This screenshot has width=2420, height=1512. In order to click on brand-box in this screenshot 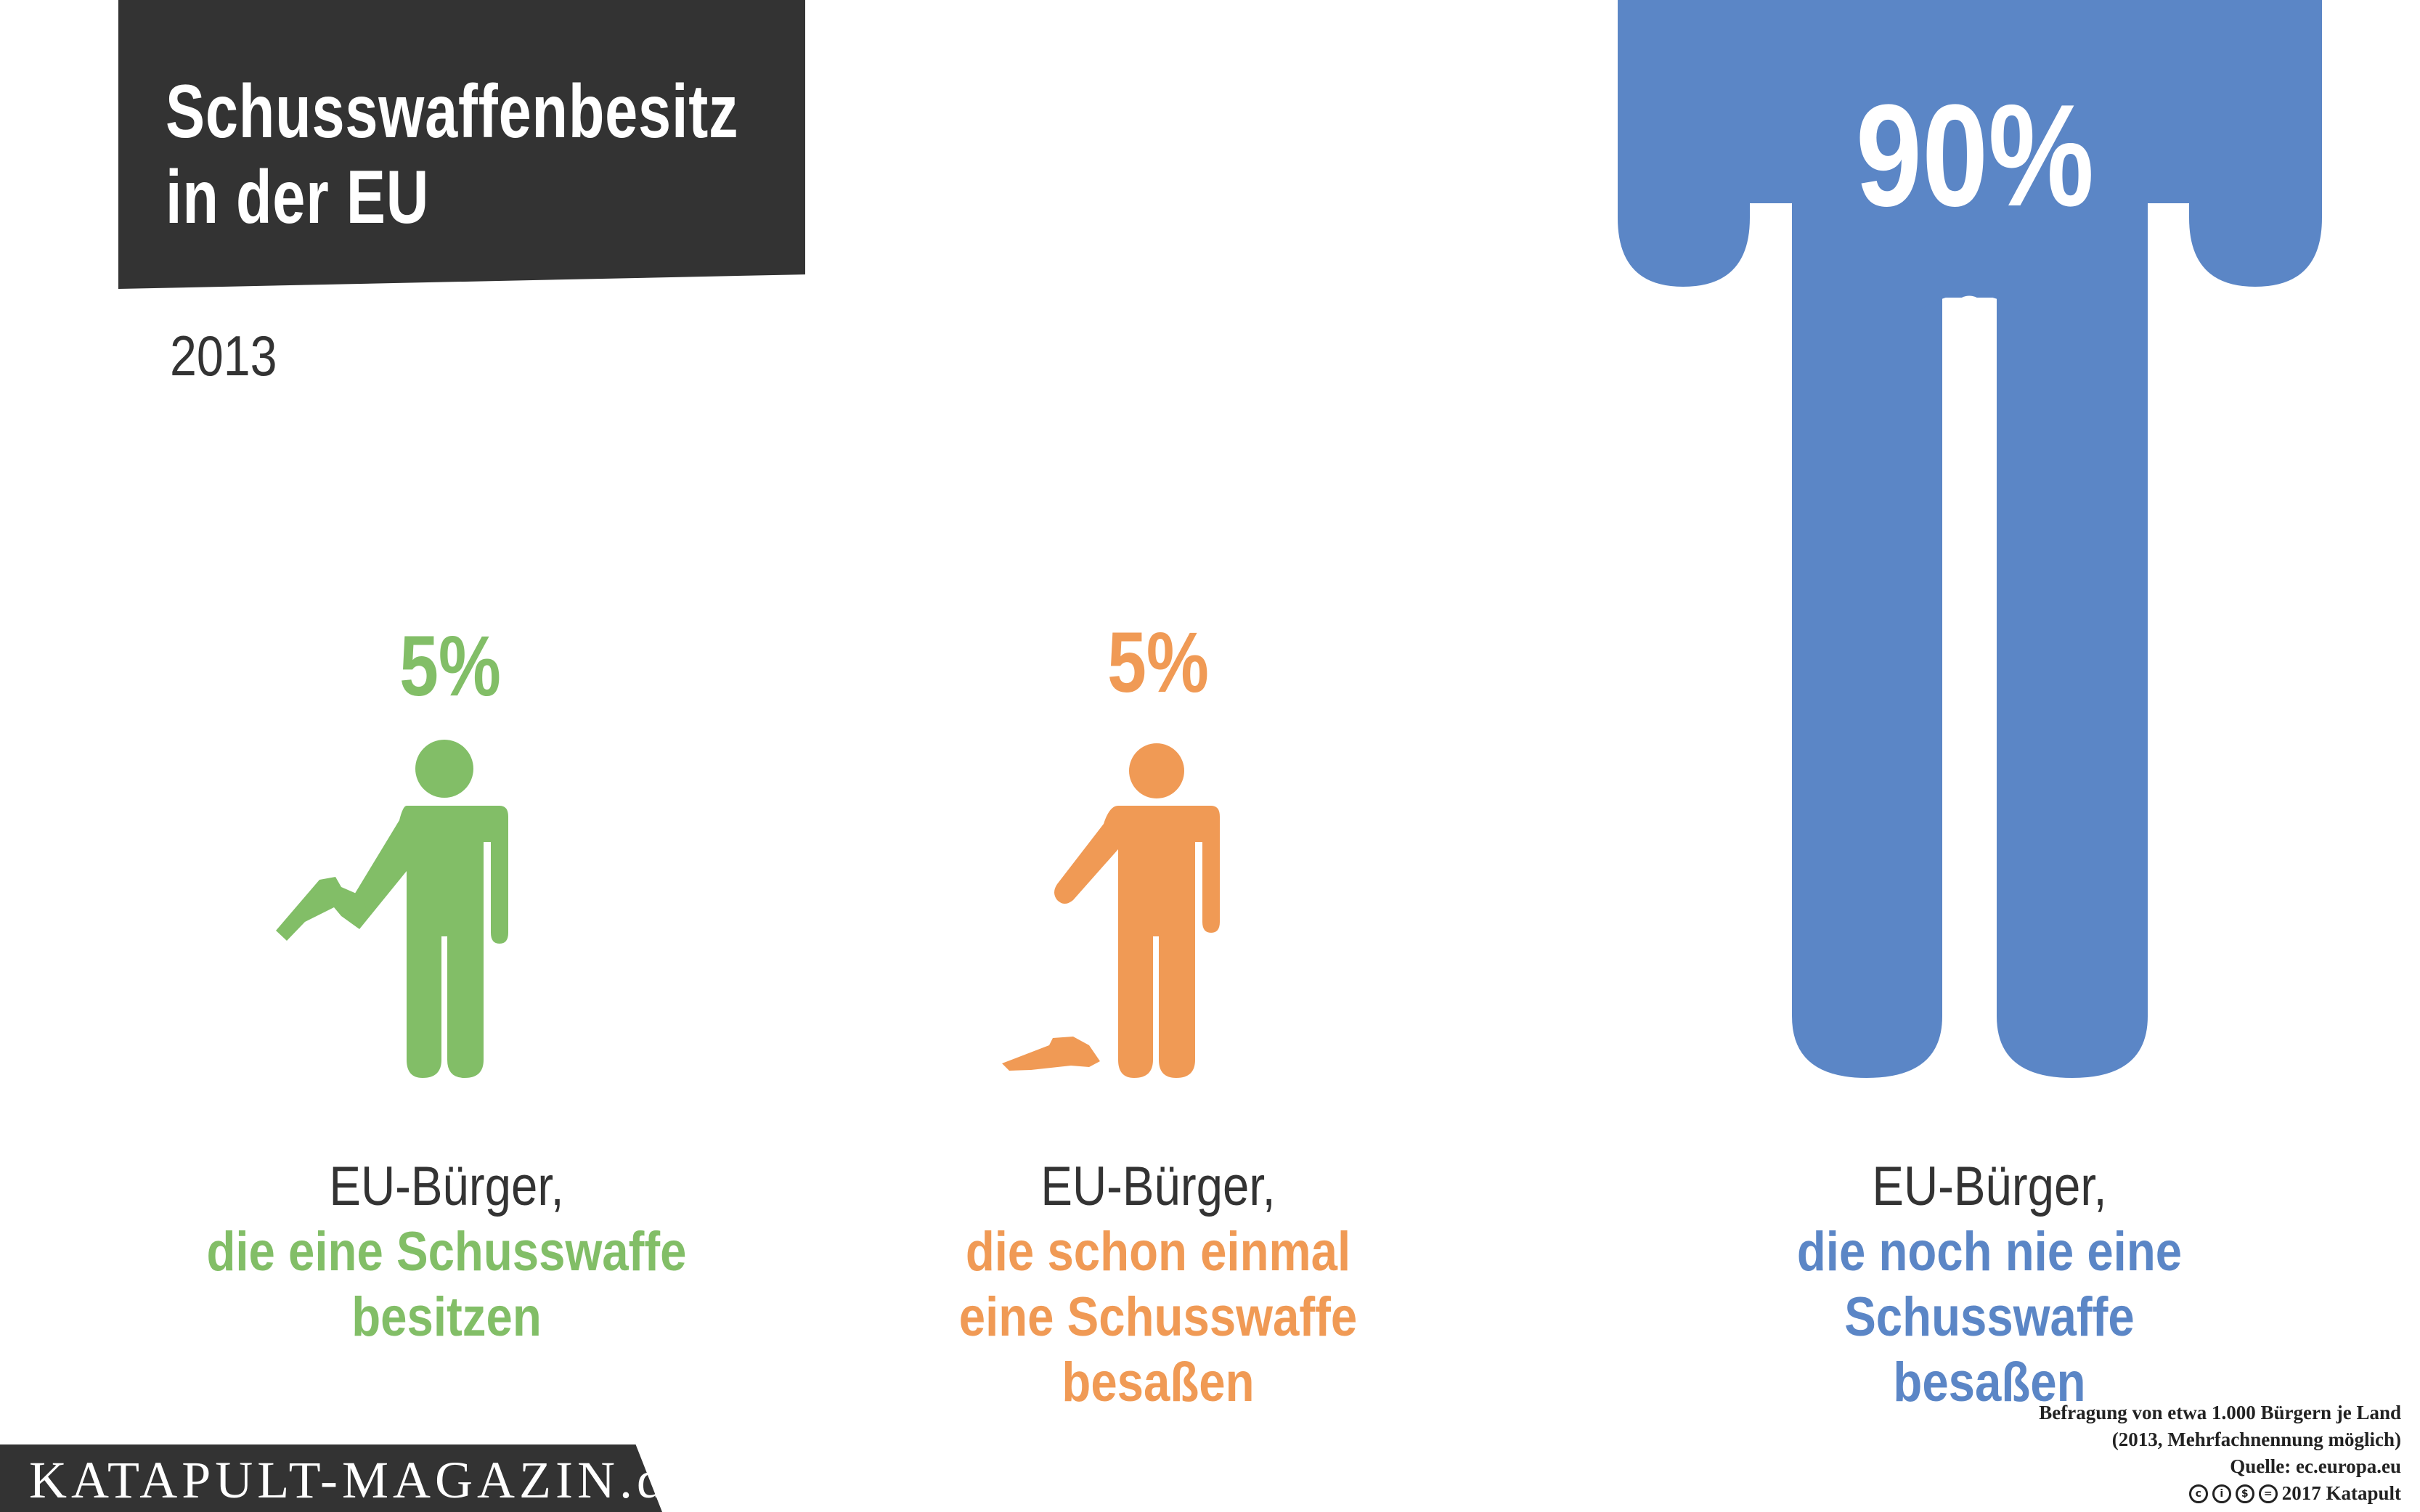, I will do `click(331, 1478)`.